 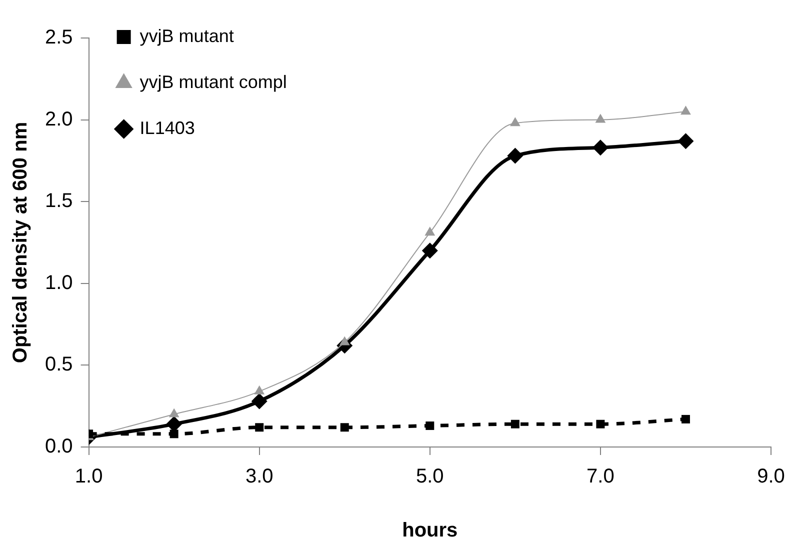 I want to click on y-axis-title: Optical density at 600 nm, so click(x=21, y=243).